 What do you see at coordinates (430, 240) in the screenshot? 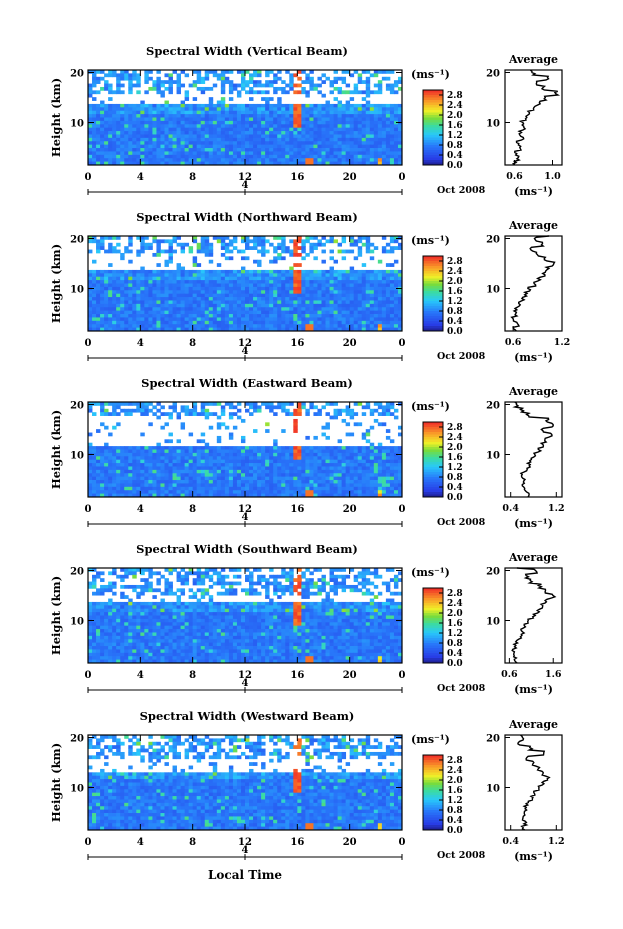
I see `colorbar-unit: (ms⁻¹)` at bounding box center [430, 240].